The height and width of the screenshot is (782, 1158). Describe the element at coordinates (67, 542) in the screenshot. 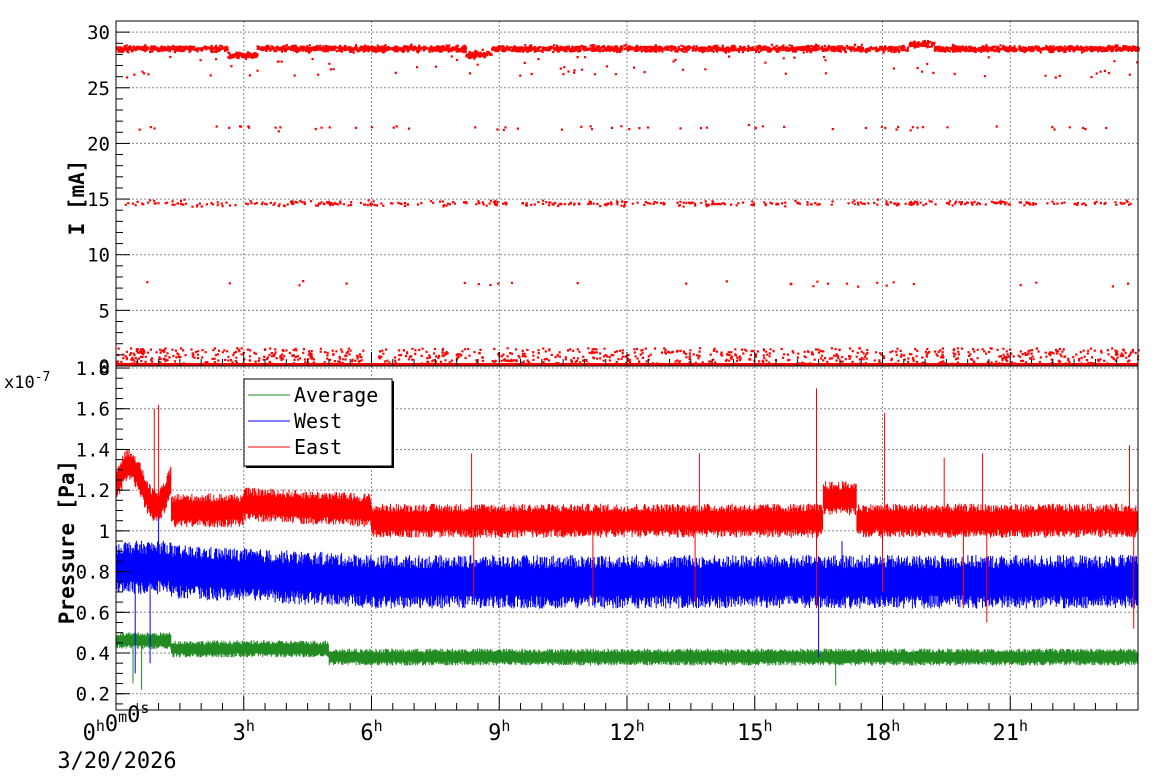

I see `pressure-y-axis-label: Pressure [Pa]` at that location.